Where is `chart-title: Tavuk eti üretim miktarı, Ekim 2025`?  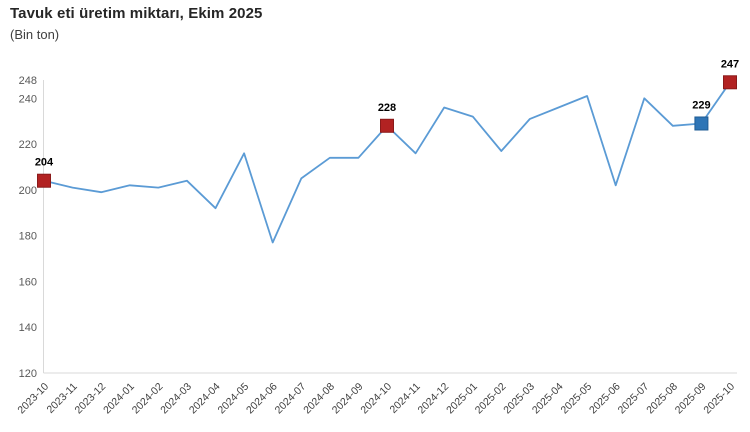 chart-title: Tavuk eti üretim miktarı, Ekim 2025 is located at coordinates (136, 13).